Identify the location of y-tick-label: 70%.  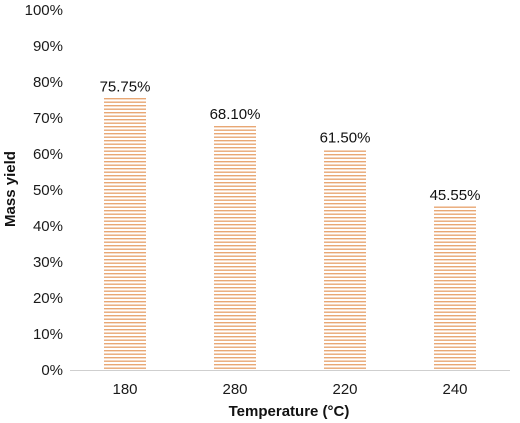
(48, 118).